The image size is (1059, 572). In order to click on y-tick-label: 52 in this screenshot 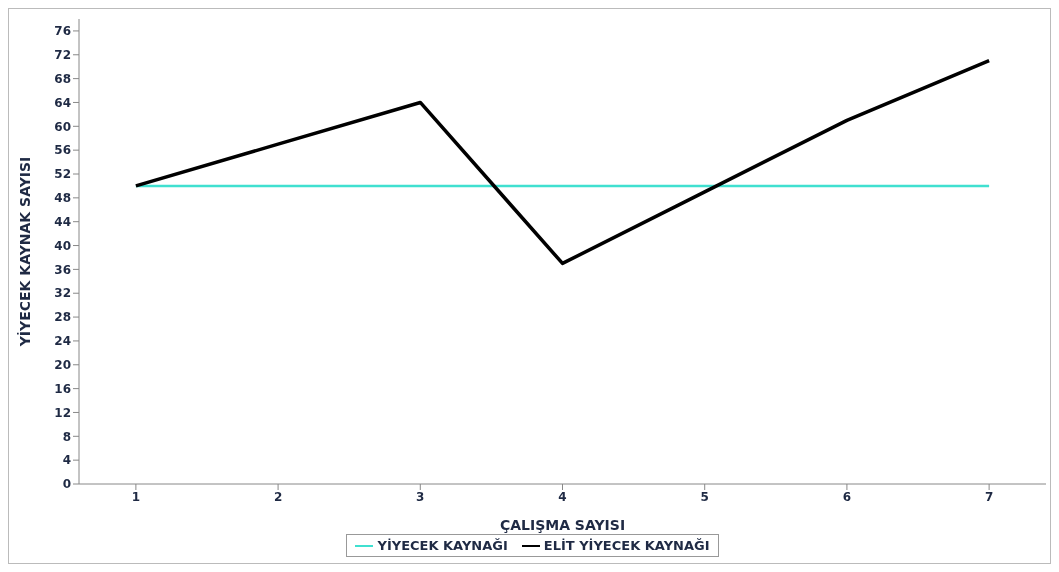, I will do `click(62, 174)`.